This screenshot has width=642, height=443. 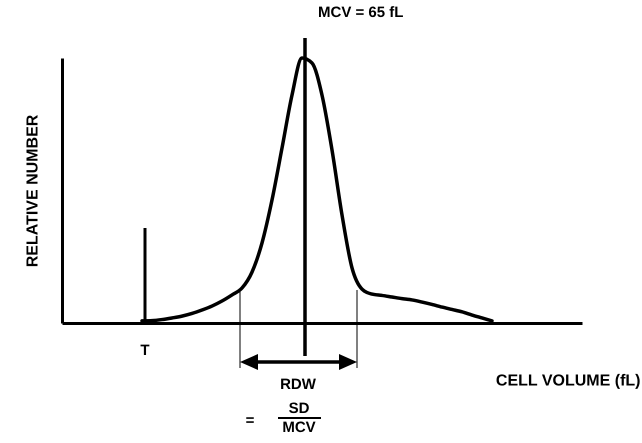 What do you see at coordinates (299, 427) in the screenshot?
I see `text: MCV` at bounding box center [299, 427].